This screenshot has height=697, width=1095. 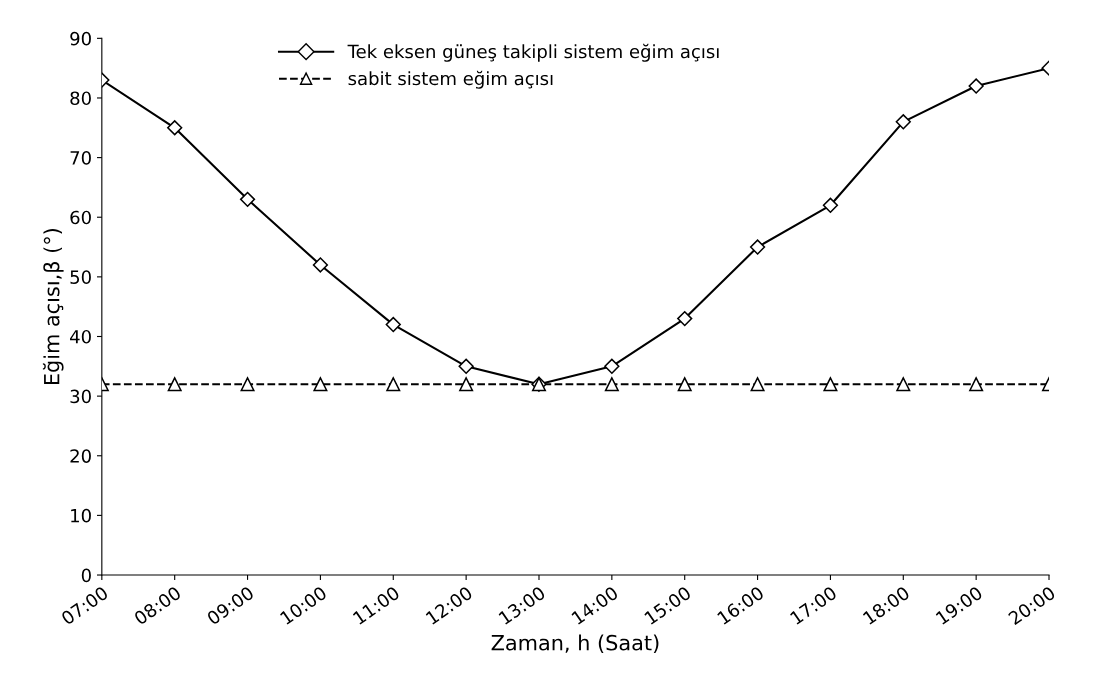 I want to click on x-axis-title: Zaman, h (Saat), so click(x=575, y=644).